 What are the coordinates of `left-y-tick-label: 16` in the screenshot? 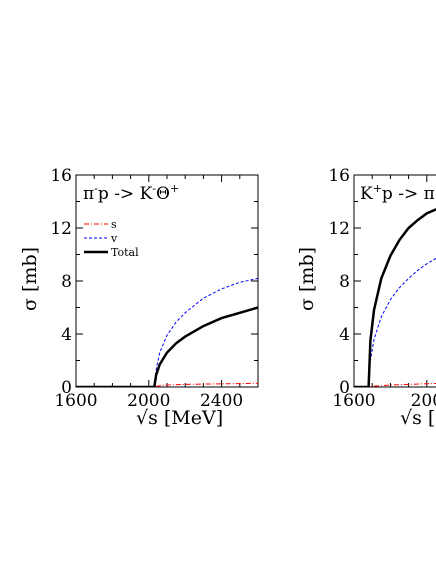 It's located at (61, 176).